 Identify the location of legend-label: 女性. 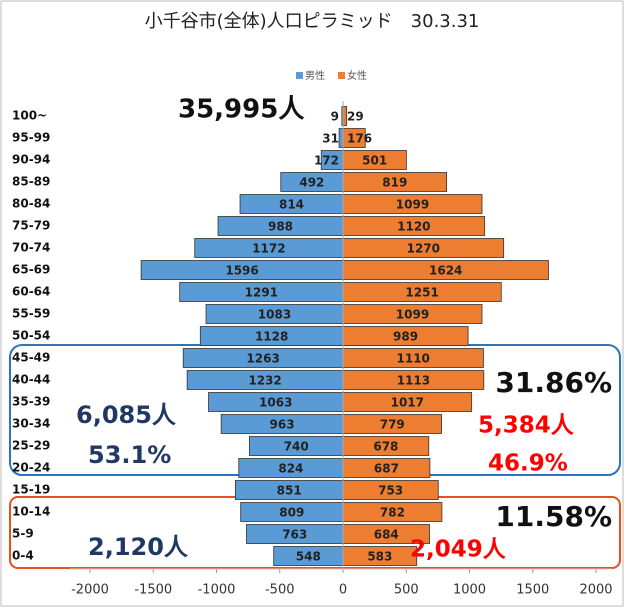
(357, 75).